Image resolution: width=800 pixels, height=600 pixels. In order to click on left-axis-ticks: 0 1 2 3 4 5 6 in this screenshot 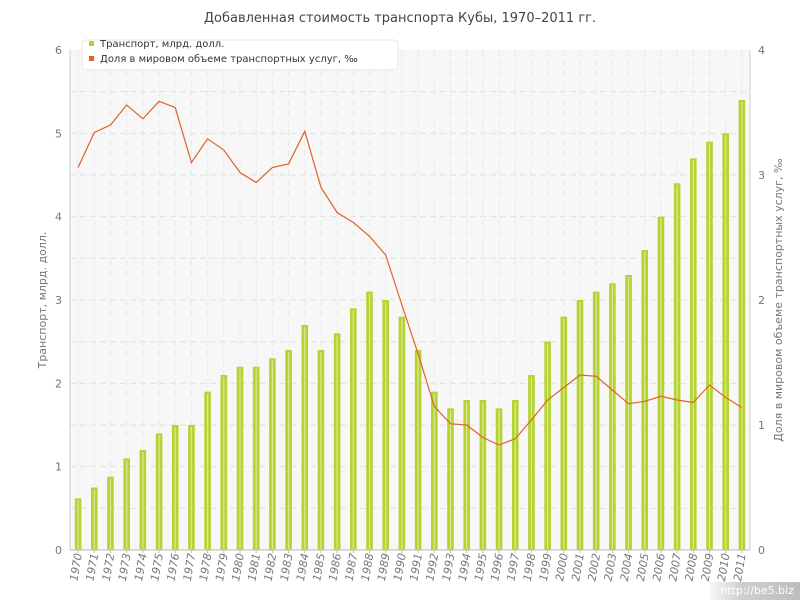, I will do `click(58, 300)`.